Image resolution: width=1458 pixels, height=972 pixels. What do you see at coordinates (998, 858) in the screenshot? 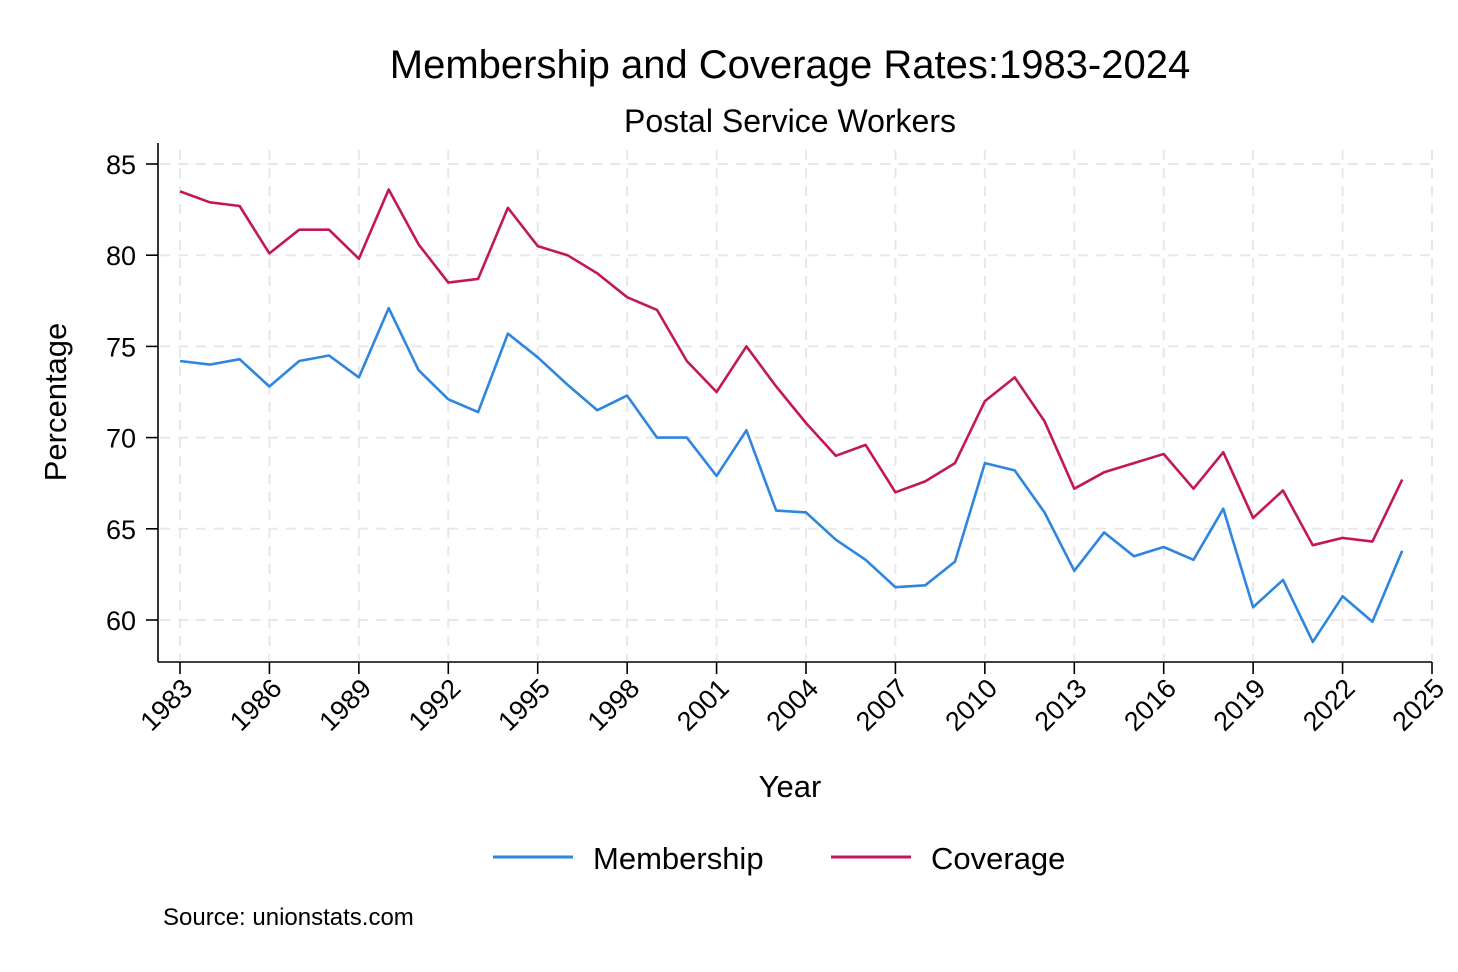
I see `legend-label-coverage: Coverage` at bounding box center [998, 858].